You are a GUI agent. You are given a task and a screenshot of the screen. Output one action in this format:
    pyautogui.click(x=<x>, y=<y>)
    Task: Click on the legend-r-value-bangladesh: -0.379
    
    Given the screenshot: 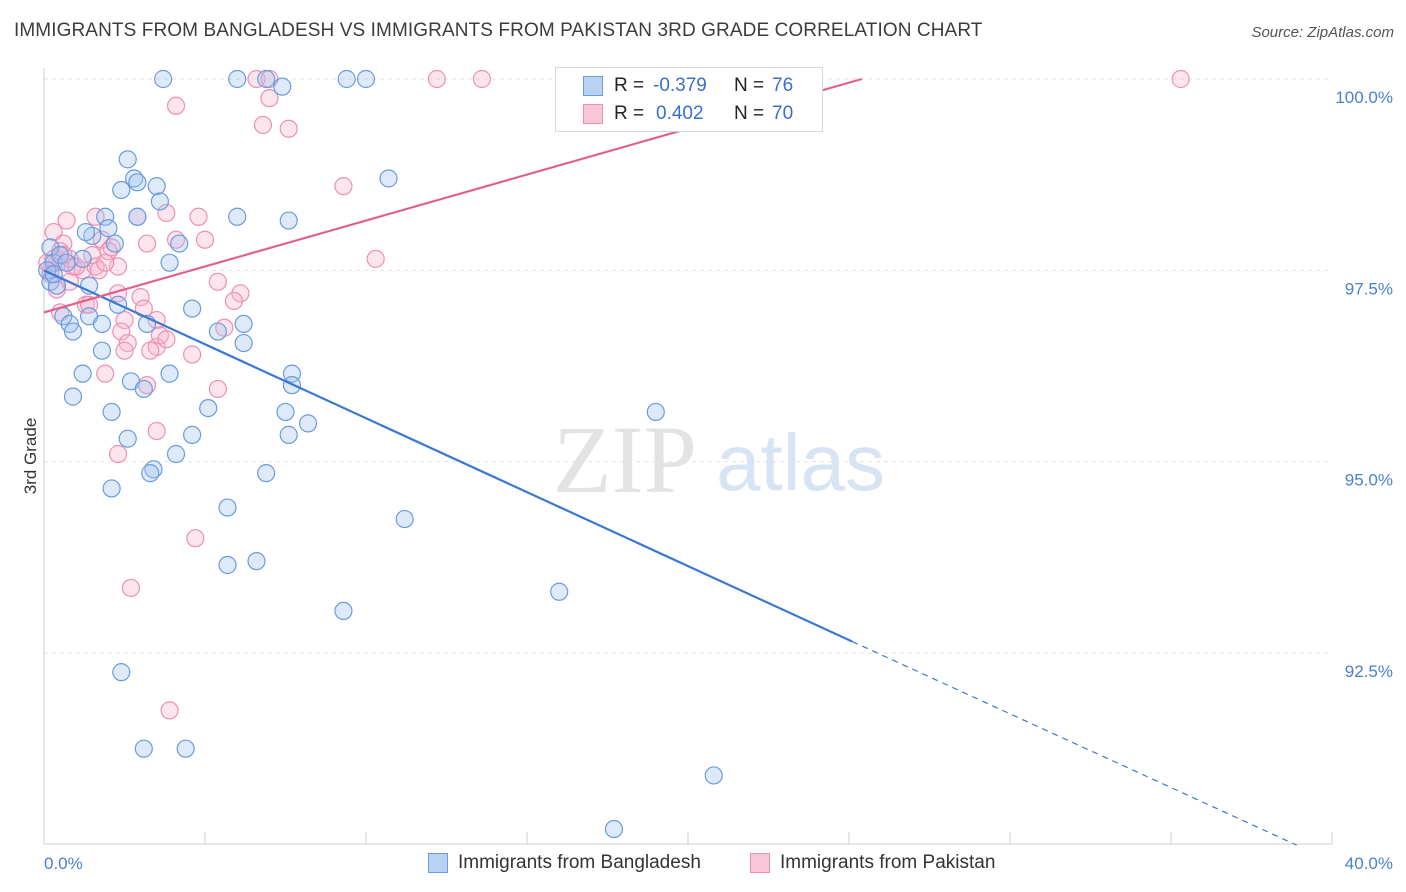 What is the action you would take?
    pyautogui.click(x=680, y=85)
    